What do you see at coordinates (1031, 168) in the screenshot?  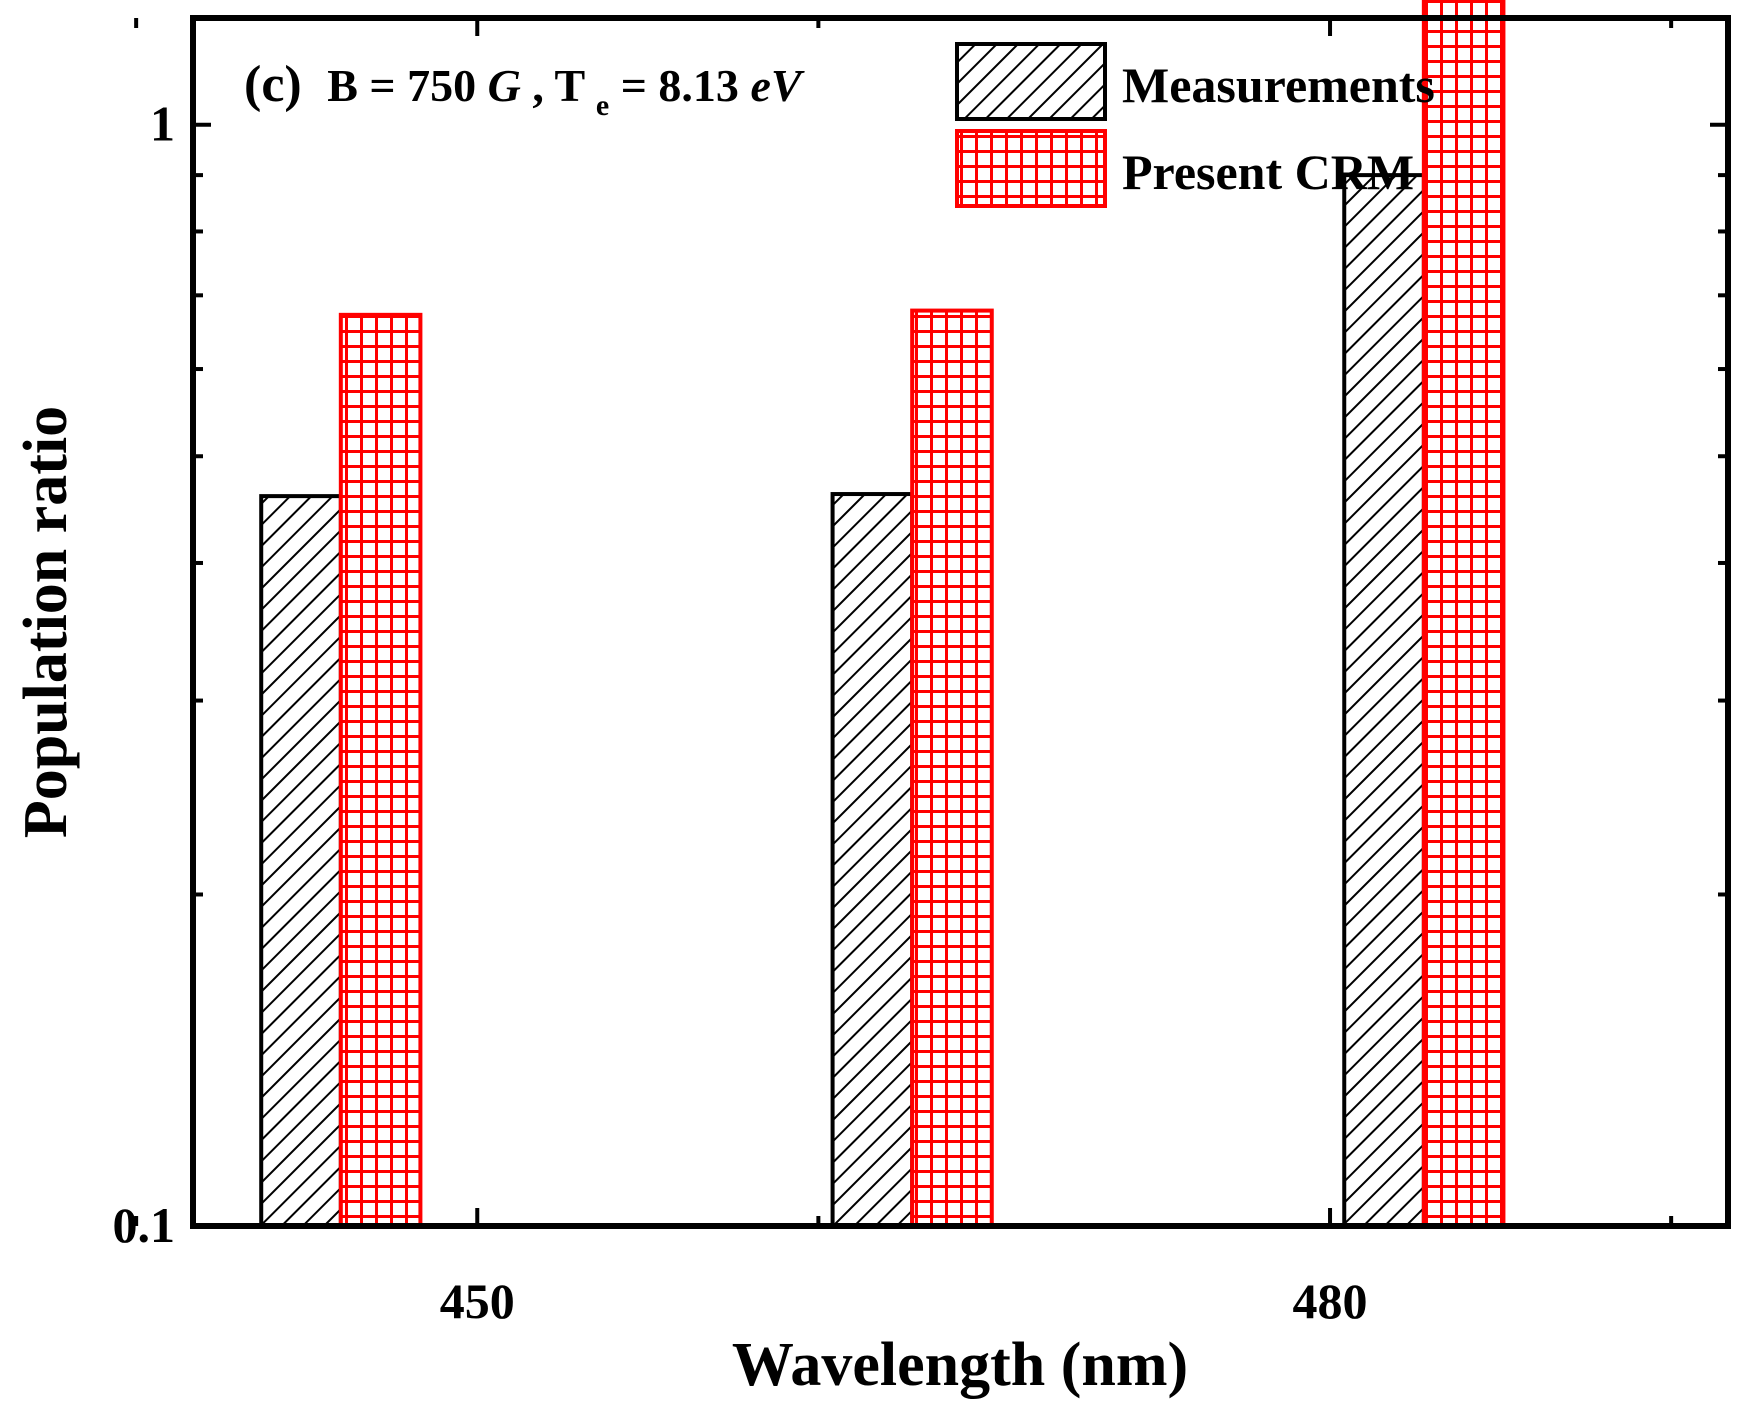 I see `legend-swatch-present-crm` at bounding box center [1031, 168].